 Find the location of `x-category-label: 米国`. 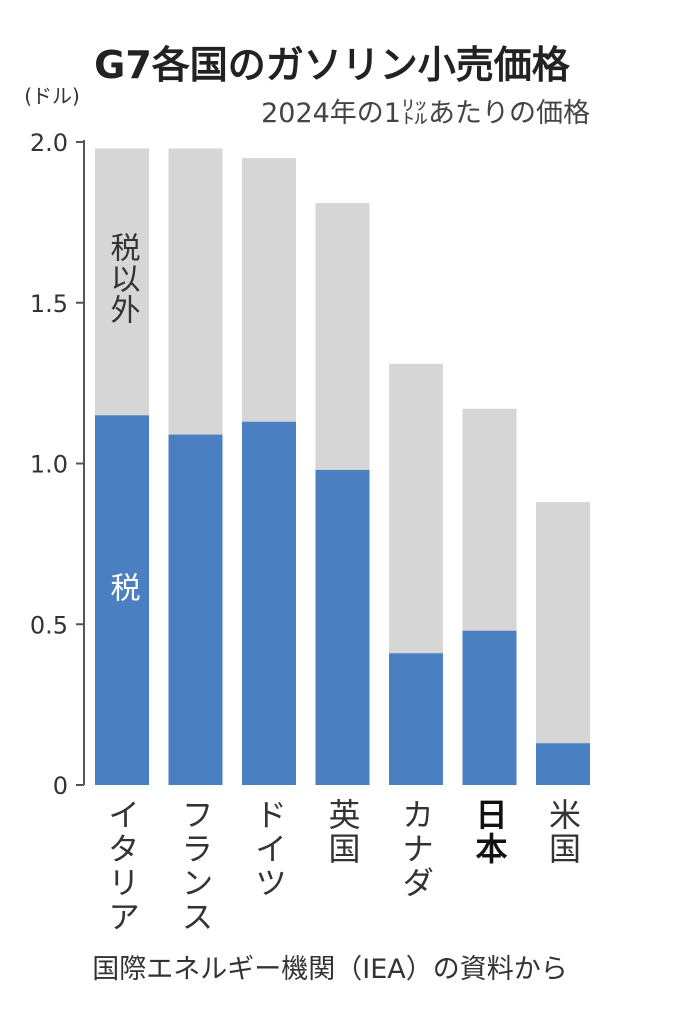

x-category-label: 米国 is located at coordinates (563, 832).